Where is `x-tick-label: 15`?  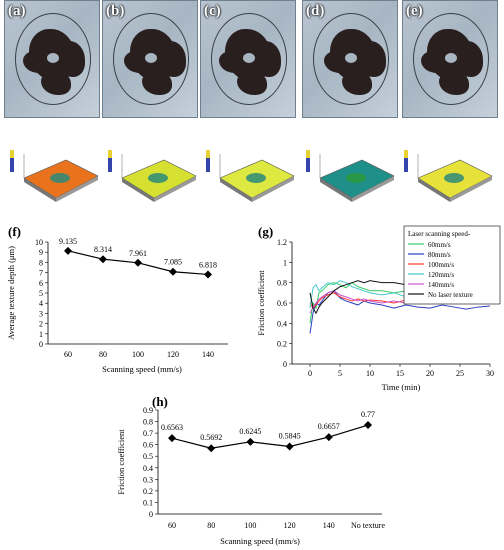 x-tick-label: 15 is located at coordinates (400, 373).